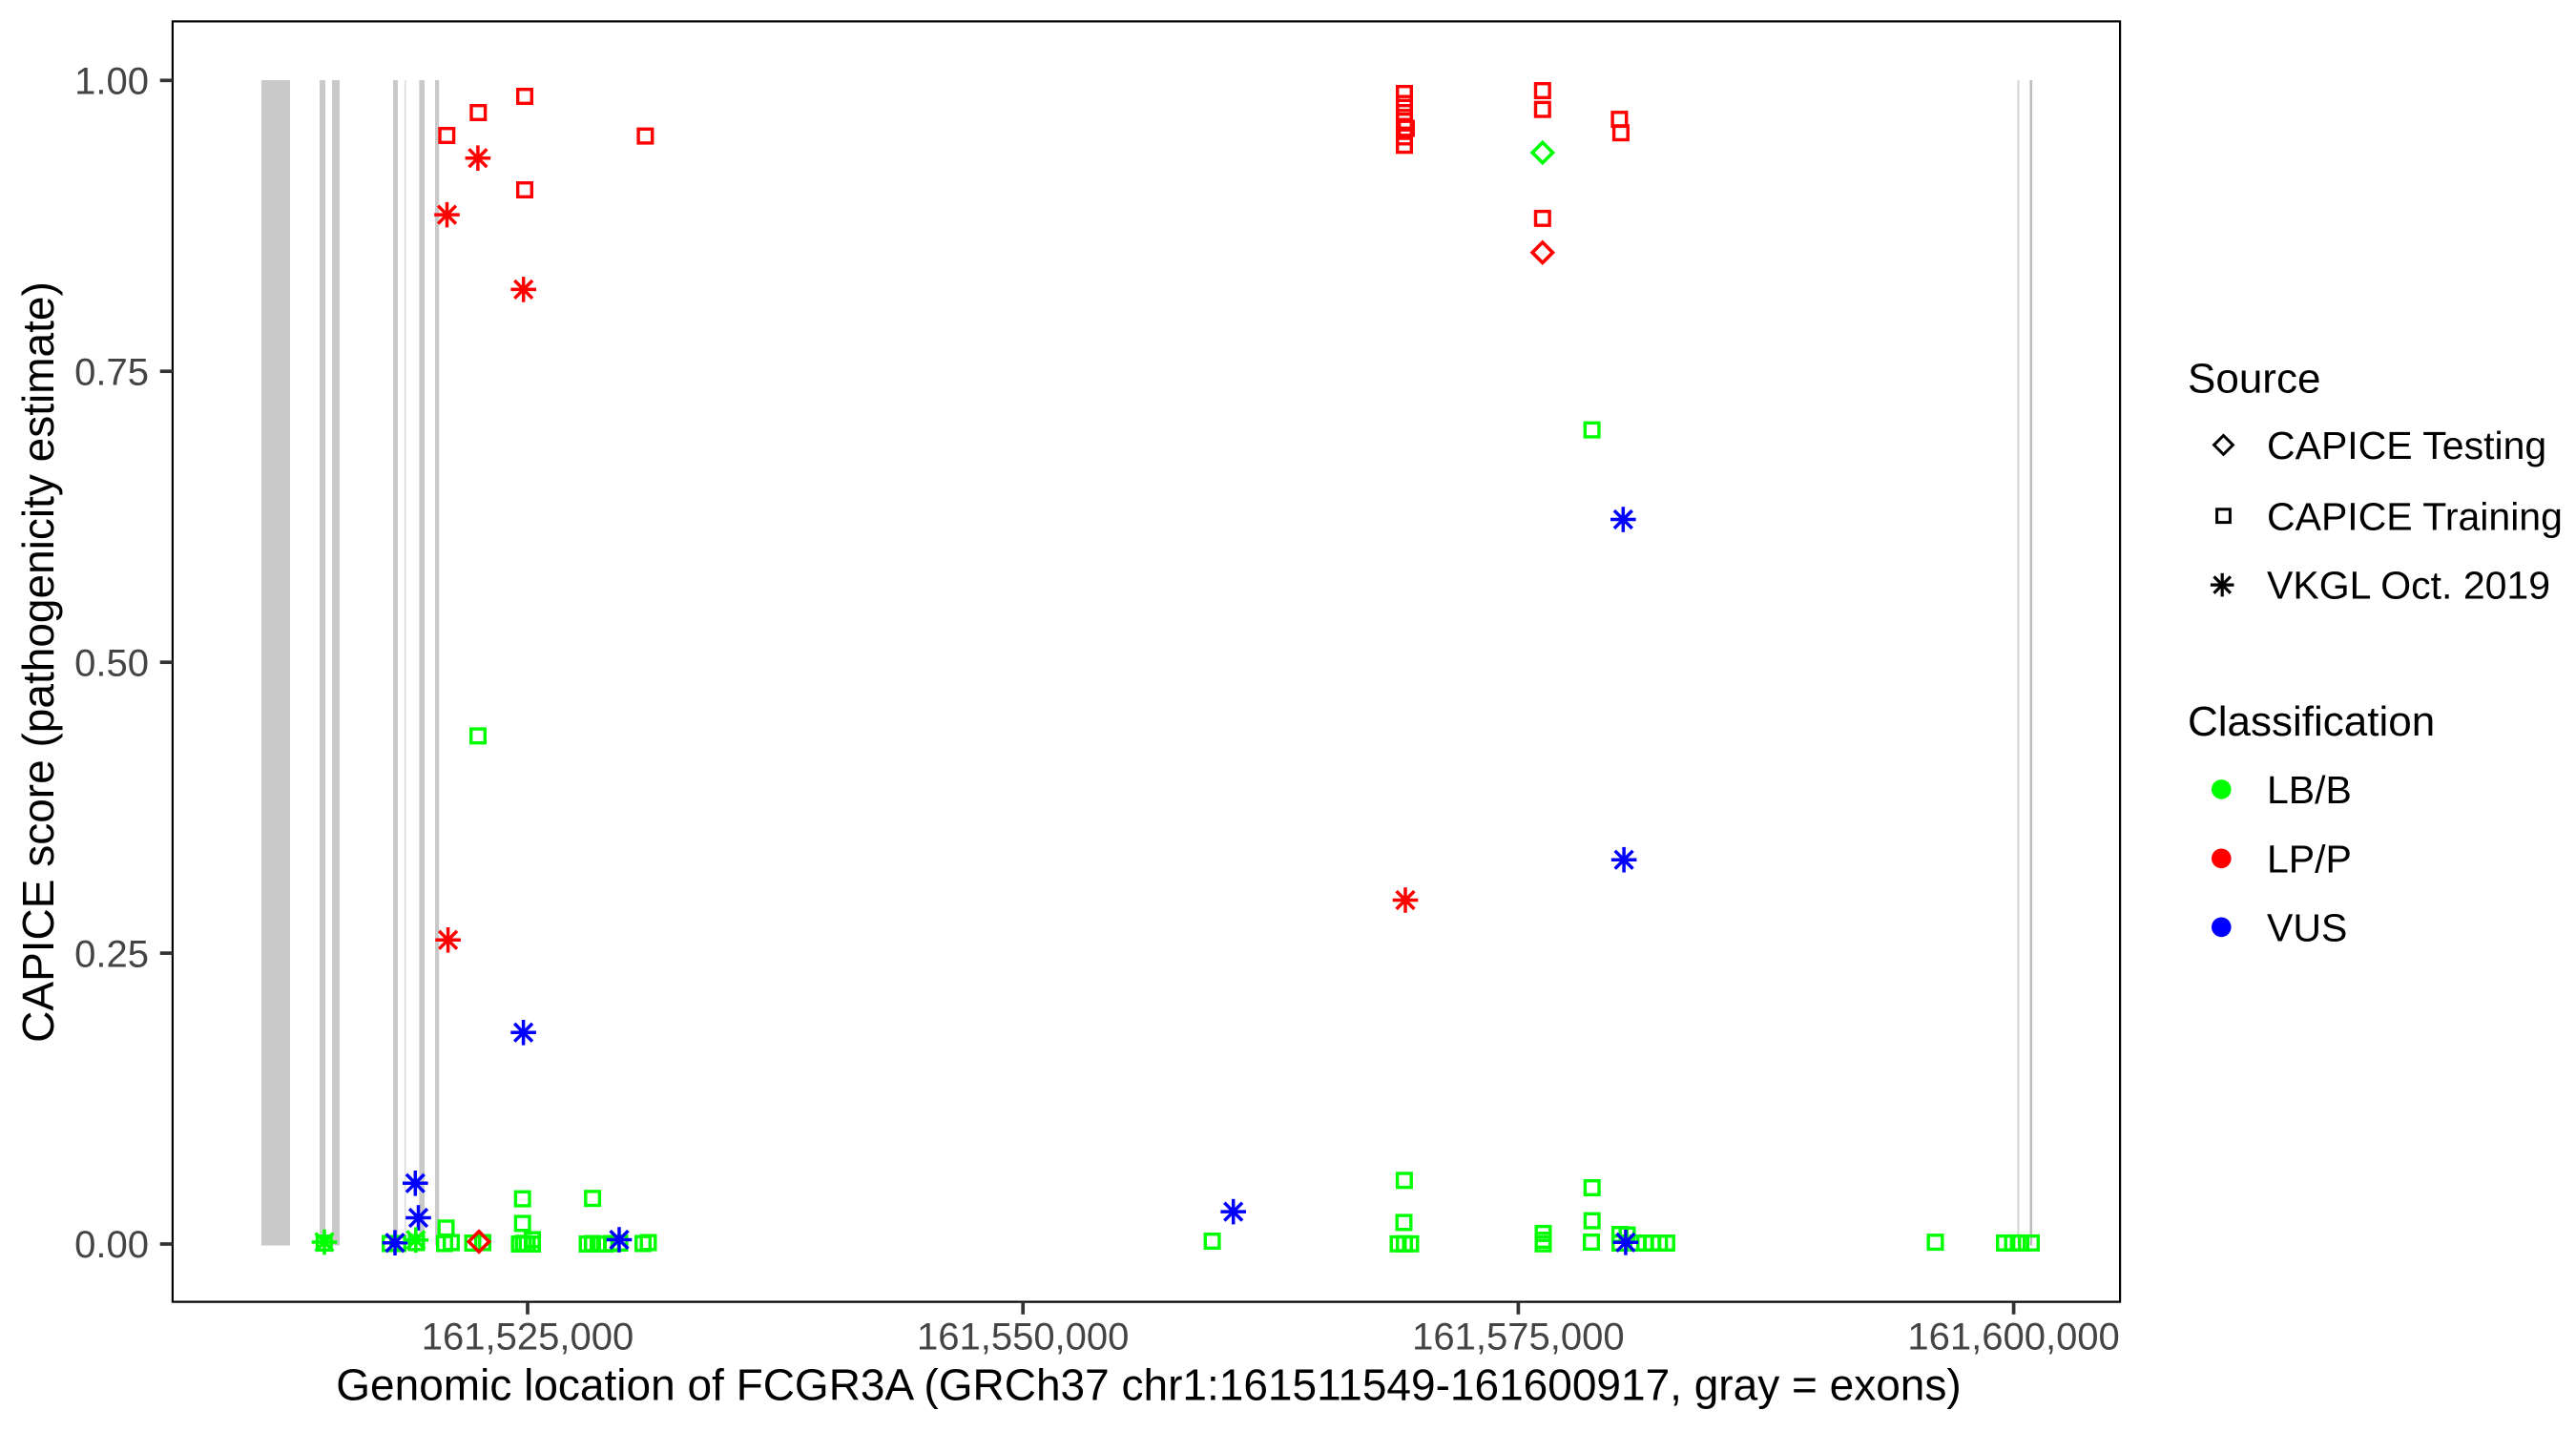 The width and height of the screenshot is (2576, 1431). I want to click on svg-text: 161,525,000, so click(528, 1337).